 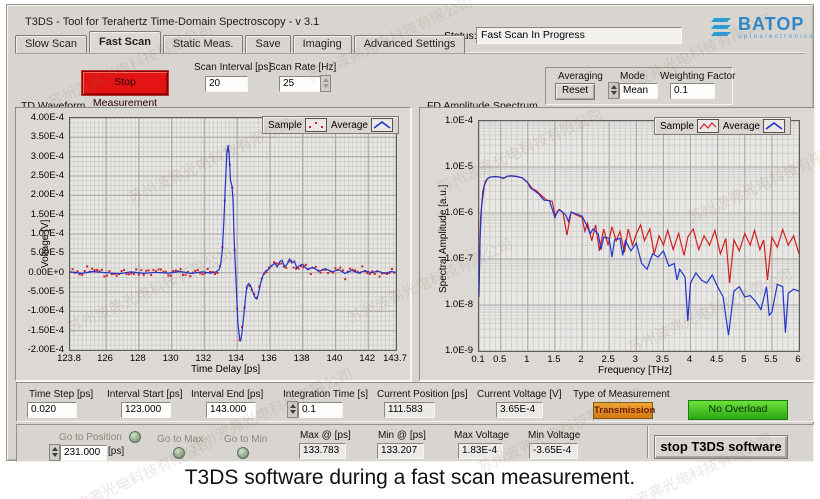 I want to click on td-y-axis-label: Voltage [V], so click(x=45, y=243).